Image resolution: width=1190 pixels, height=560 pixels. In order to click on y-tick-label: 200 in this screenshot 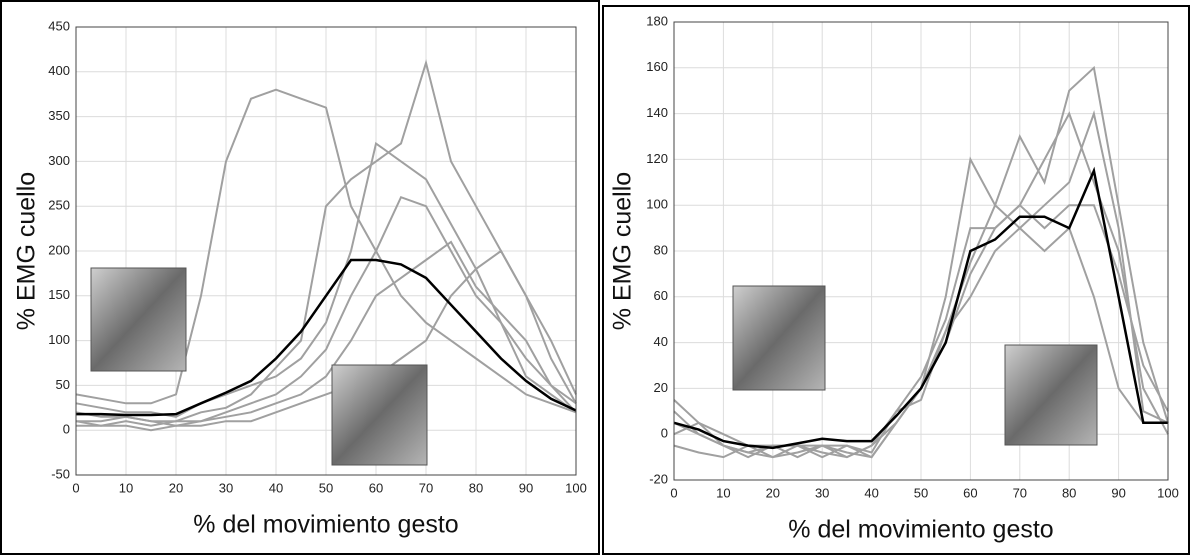, I will do `click(59, 249)`.